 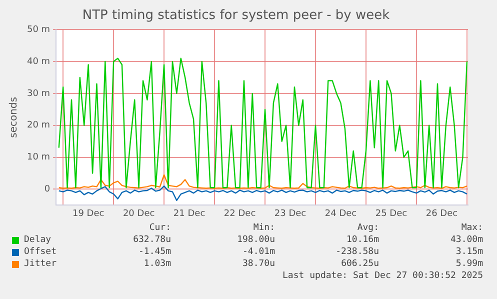 What do you see at coordinates (466, 240) in the screenshot?
I see `text: 43.00m` at bounding box center [466, 240].